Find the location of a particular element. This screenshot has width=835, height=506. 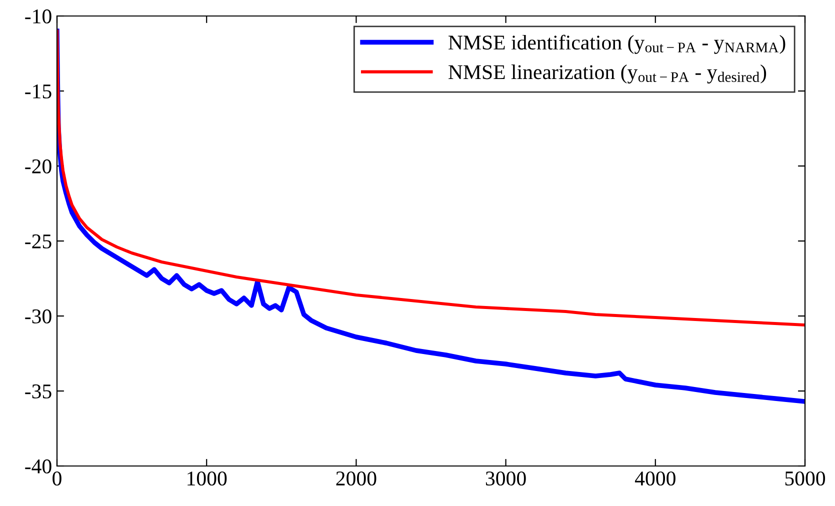

y-tick-label: -35 is located at coordinates (38, 391).